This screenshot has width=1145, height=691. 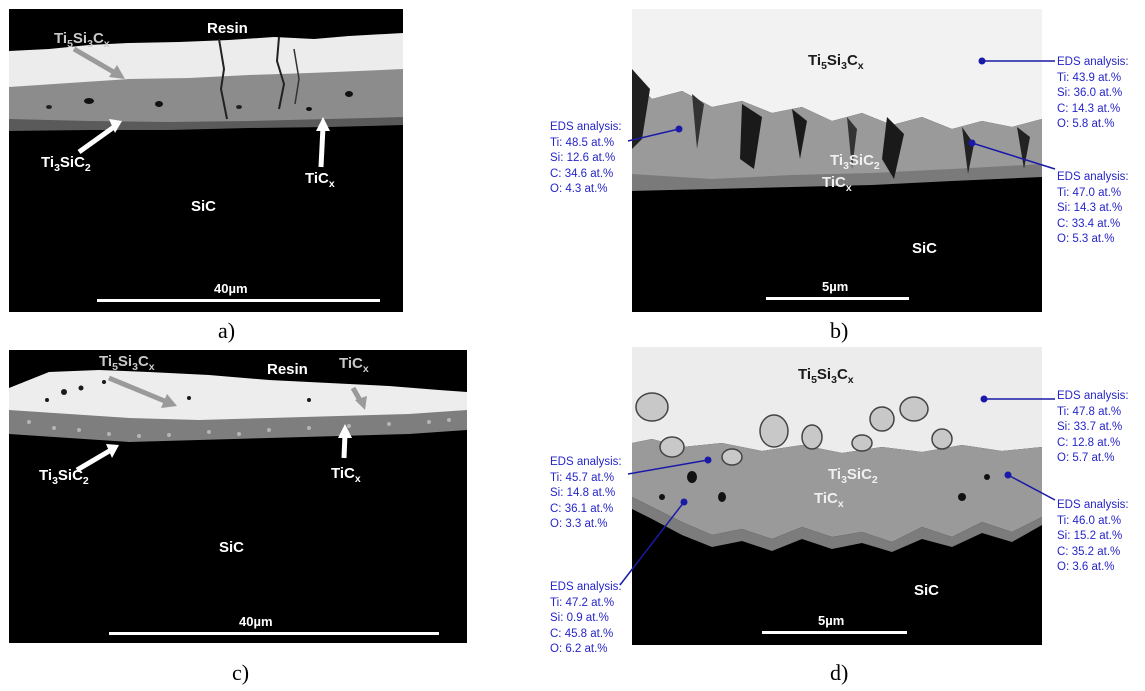 I want to click on label-sic-a: SiC, so click(x=204, y=206).